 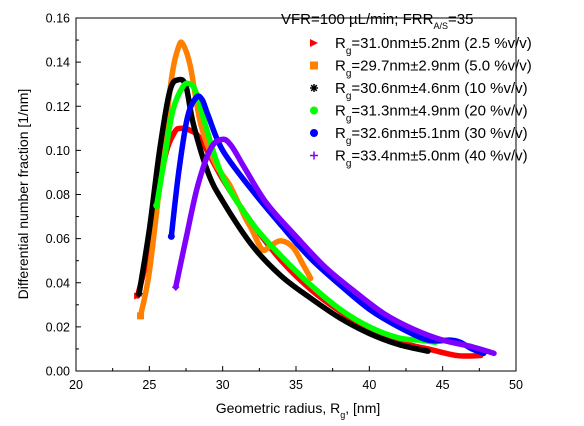 I want to click on legend-label: Rg=31.3nm±4.9nm (20 %v/v), so click(x=431, y=114).